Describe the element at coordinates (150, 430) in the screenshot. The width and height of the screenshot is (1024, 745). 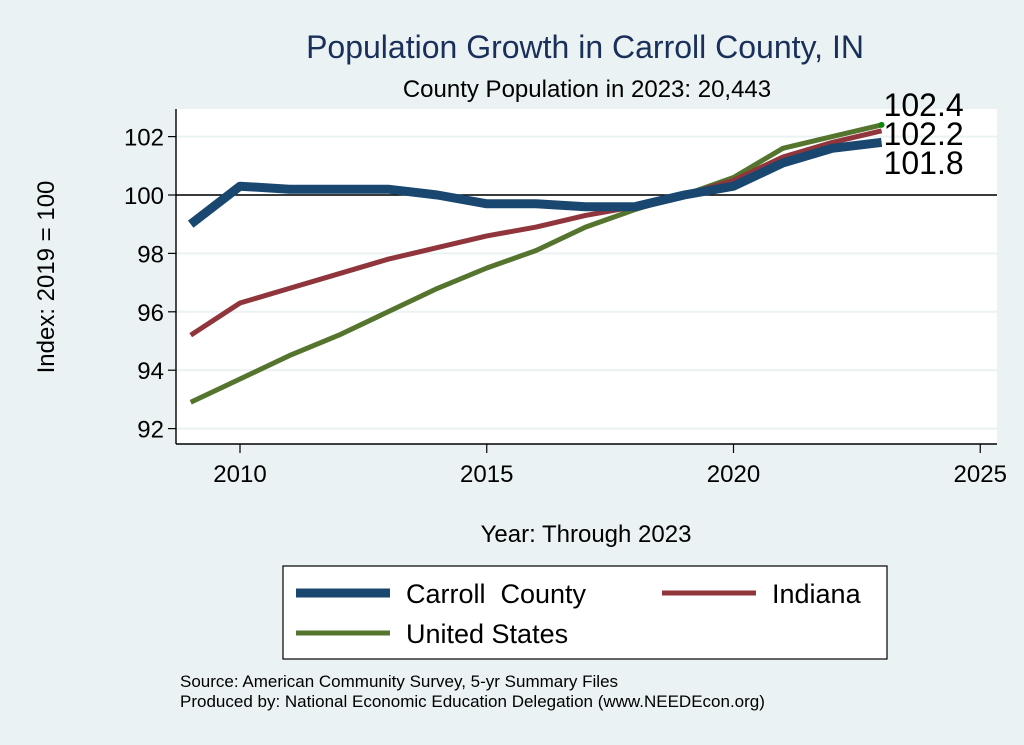
I see `y-tick-label: 92` at that location.